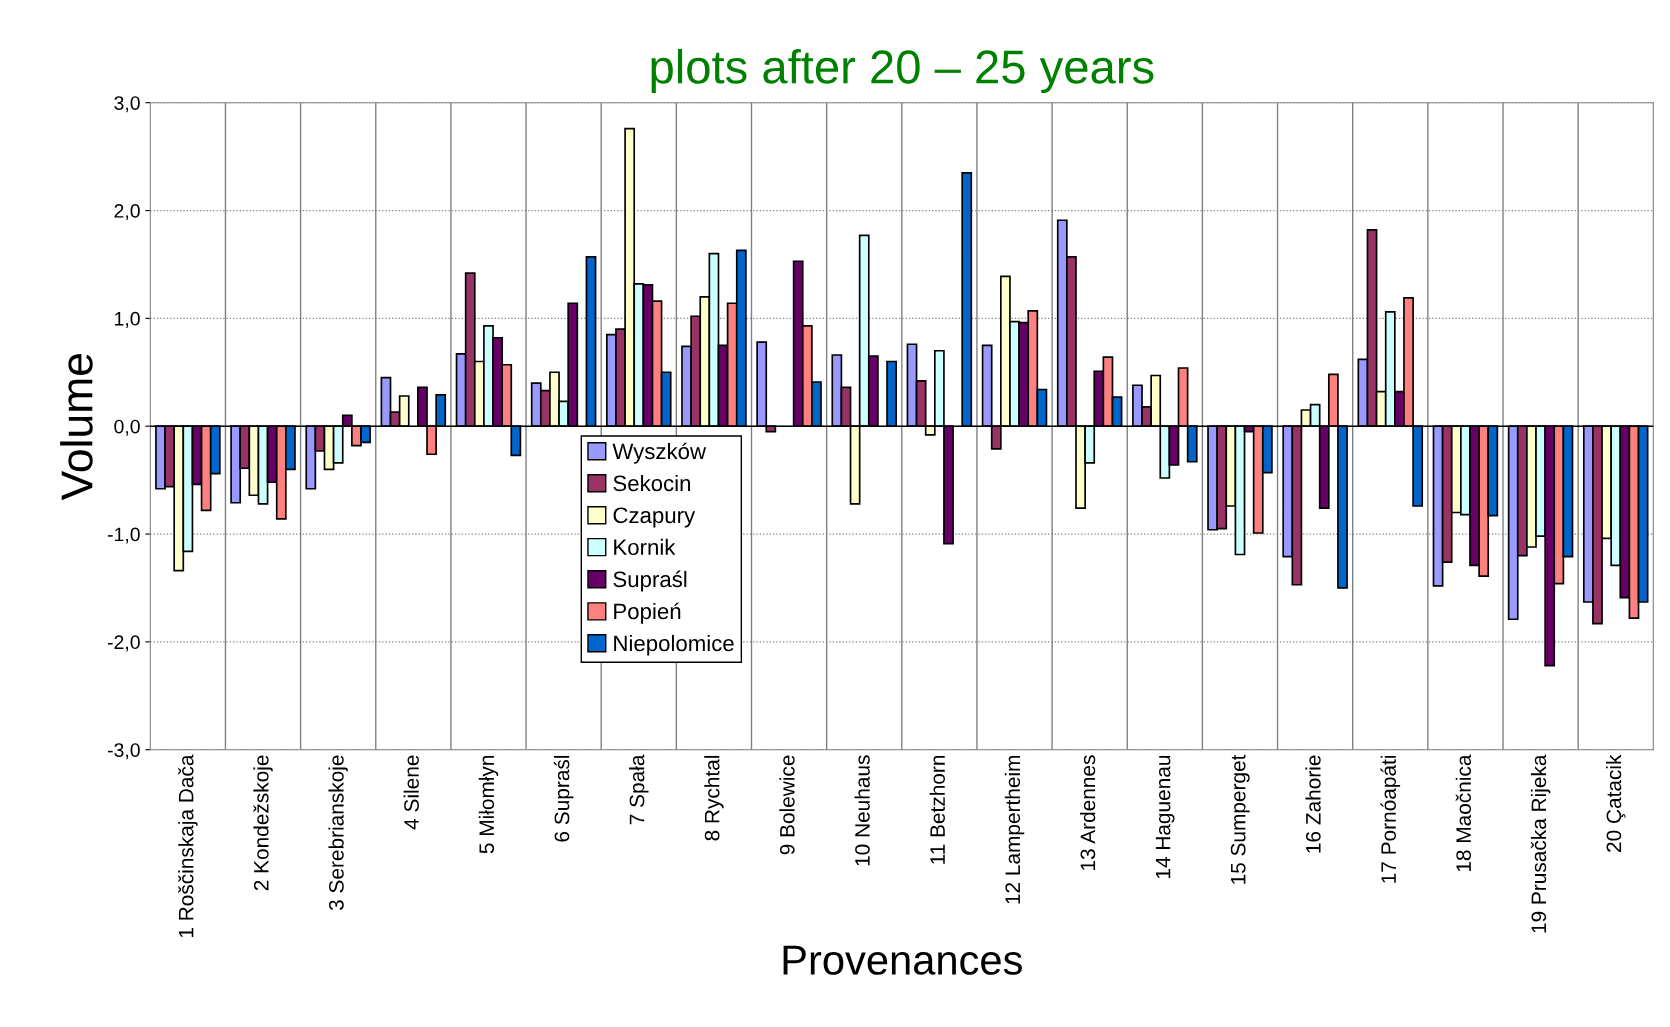 This screenshot has height=1027, width=1670. I want to click on x-tick-label: 10 Neuhaus, so click(862, 810).